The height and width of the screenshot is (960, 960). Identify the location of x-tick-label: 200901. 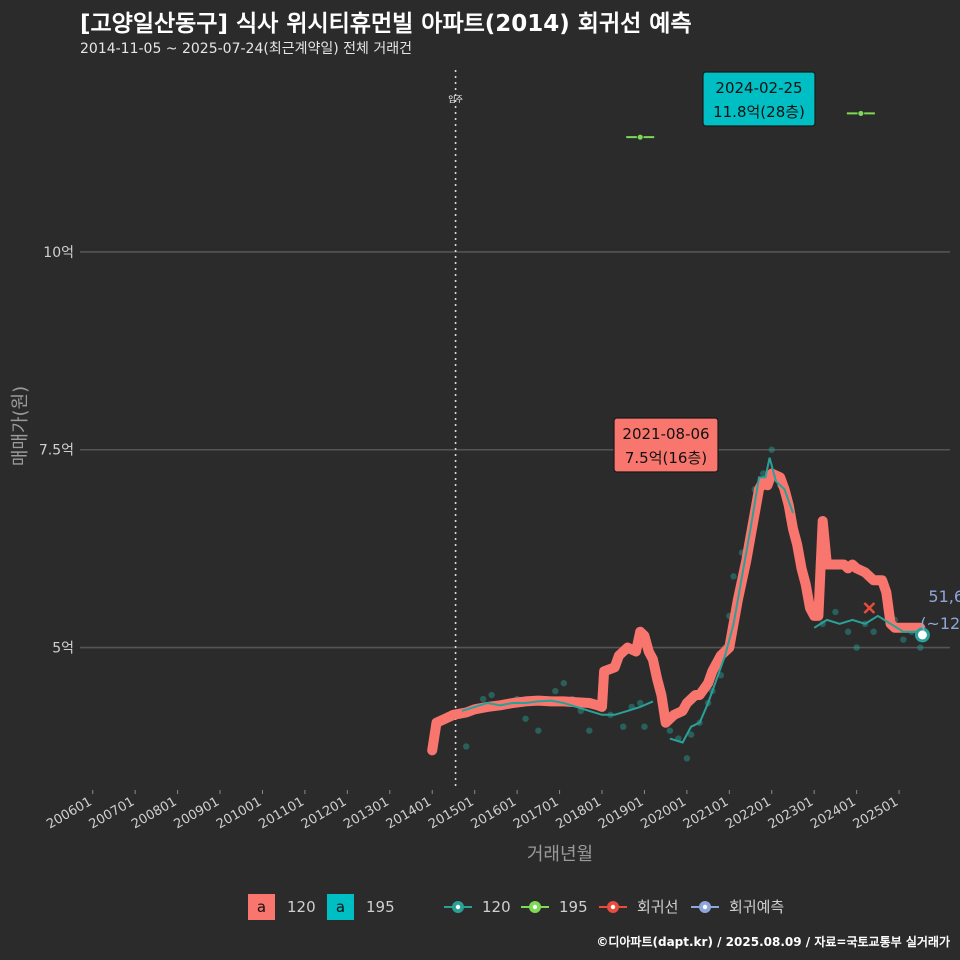
(197, 813).